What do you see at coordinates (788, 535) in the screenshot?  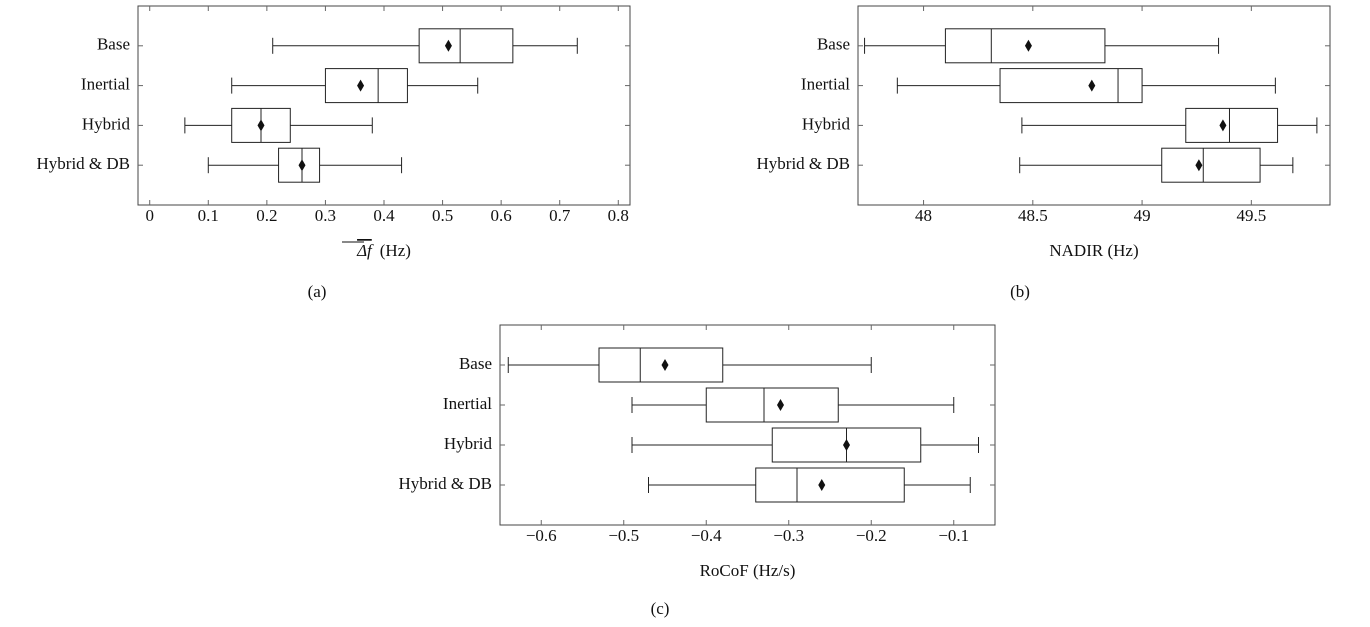 I see `x-tick-label: −0.3` at bounding box center [788, 535].